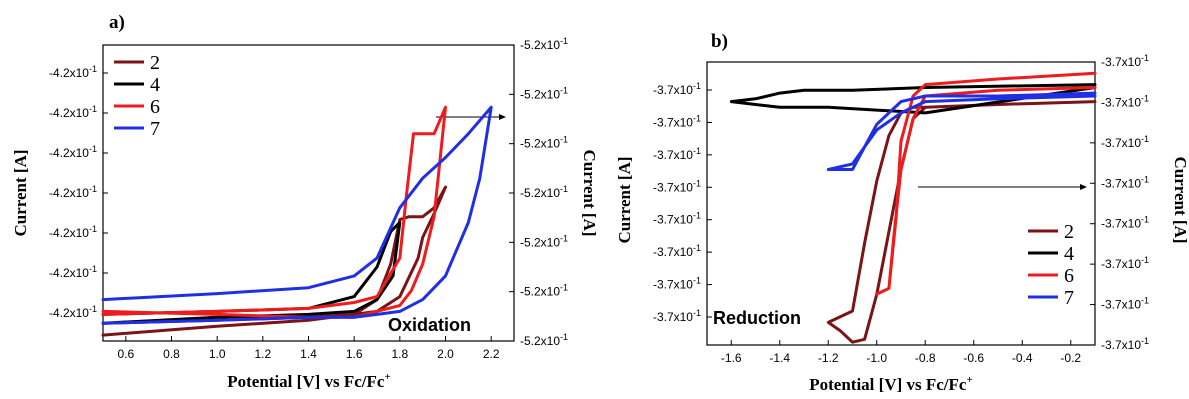 Image resolution: width=1189 pixels, height=399 pixels. I want to click on panel-a-xlabel-sup: +, so click(387, 377).